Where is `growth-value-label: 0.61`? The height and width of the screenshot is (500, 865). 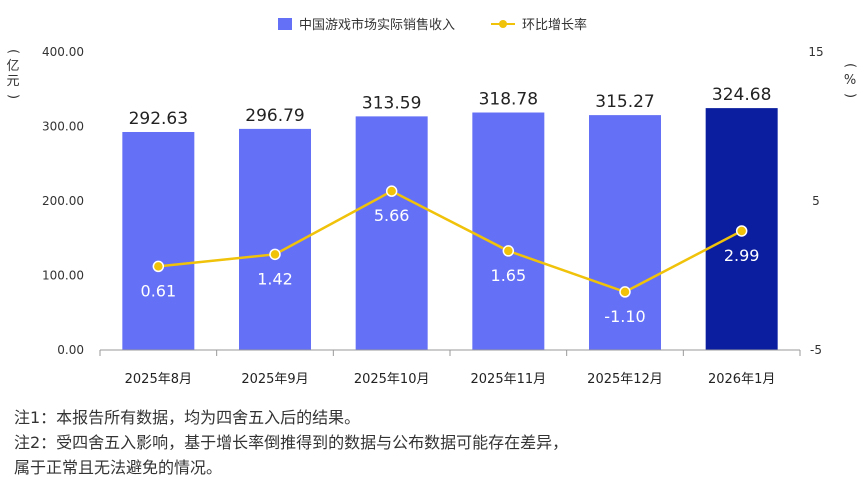
growth-value-label: 0.61 is located at coordinates (159, 290).